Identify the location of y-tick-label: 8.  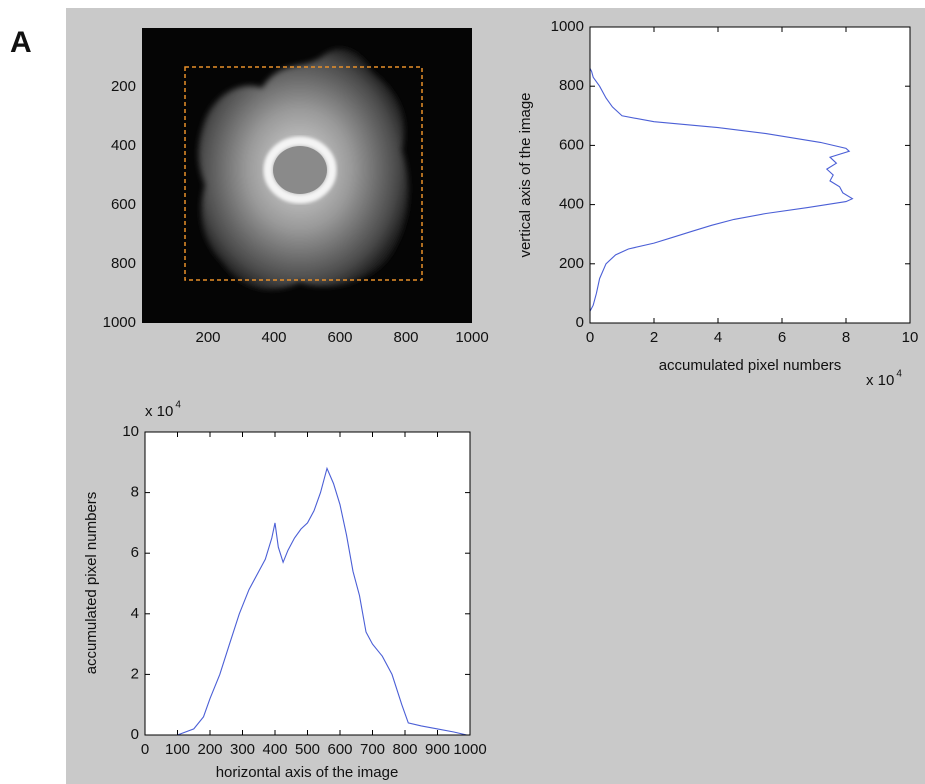
(135, 492).